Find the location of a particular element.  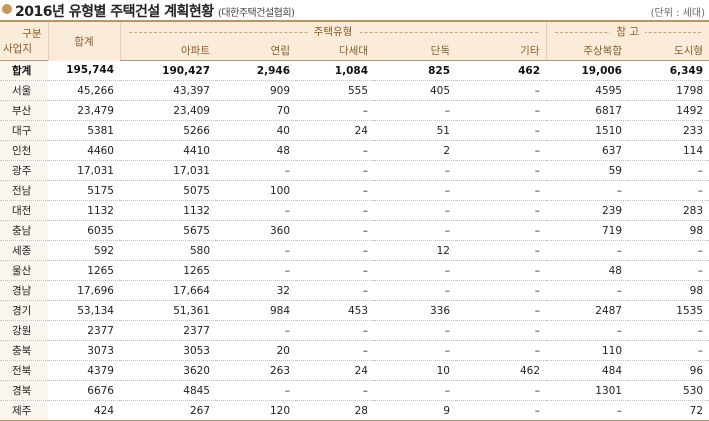

yeonrip-cell: 100 is located at coordinates (256, 190).